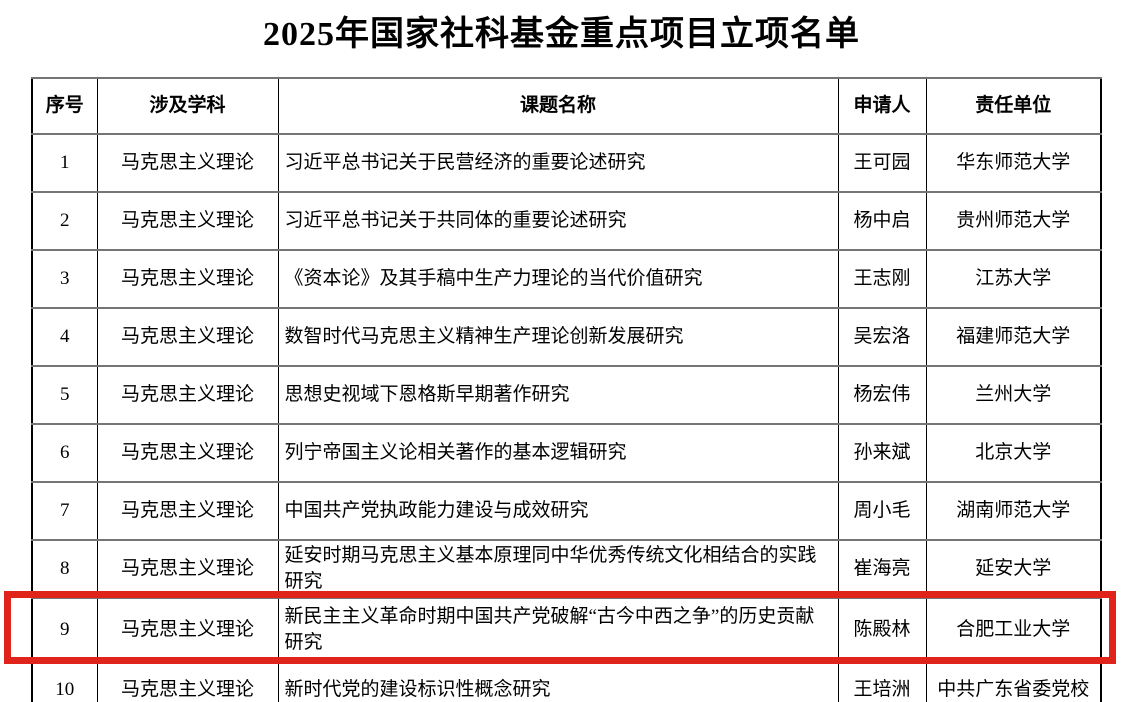 The width and height of the screenshot is (1123, 702). I want to click on applicant-cell: 杨宏伟, so click(882, 395).